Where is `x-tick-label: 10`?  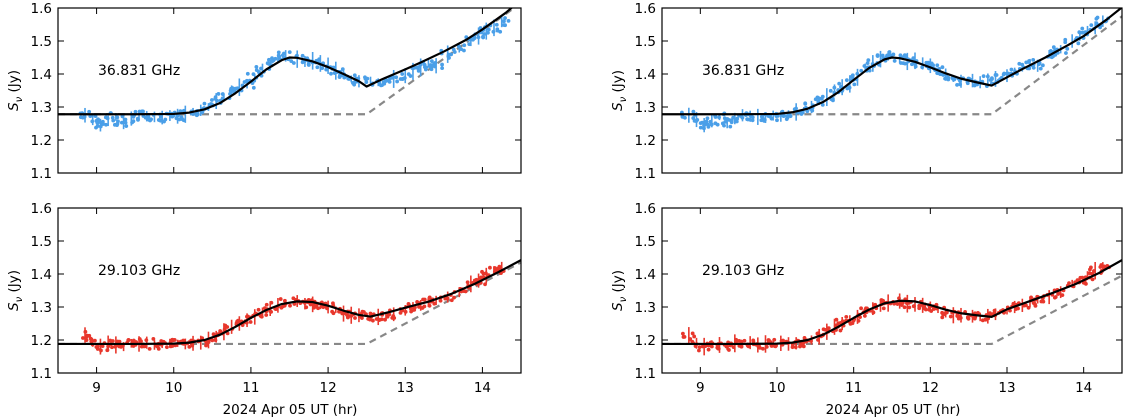 x-tick-label: 10 is located at coordinates (173, 388).